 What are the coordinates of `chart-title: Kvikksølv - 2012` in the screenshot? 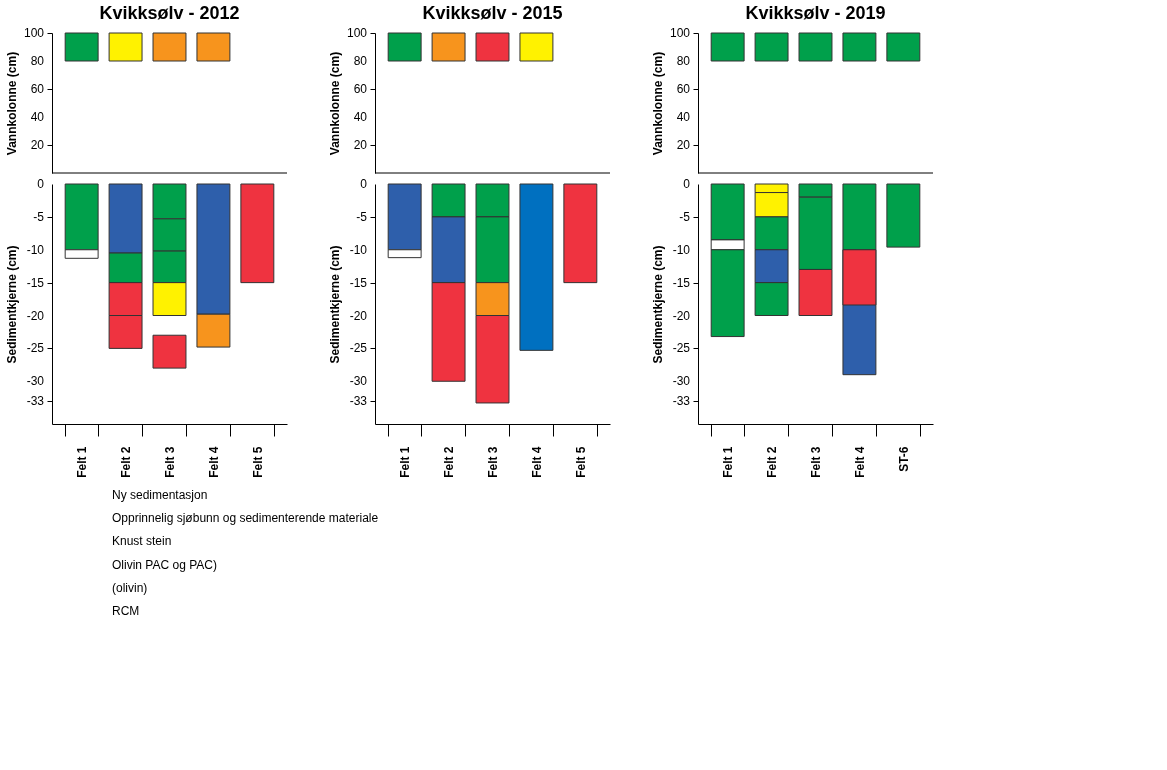 It's located at (169, 13).